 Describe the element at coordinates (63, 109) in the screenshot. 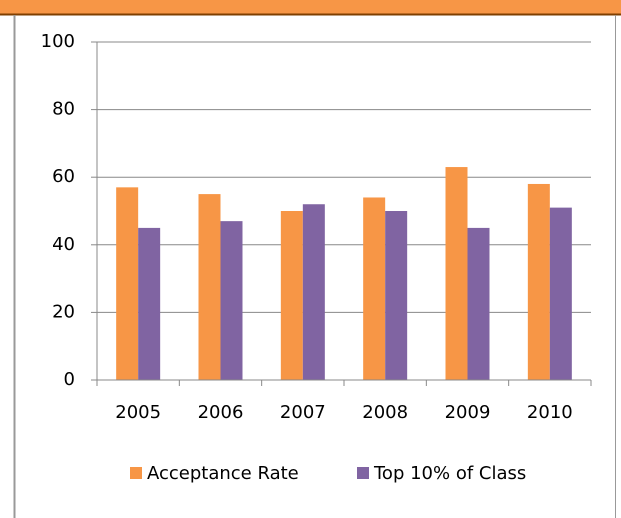

I see `y-tick-label: 80` at that location.